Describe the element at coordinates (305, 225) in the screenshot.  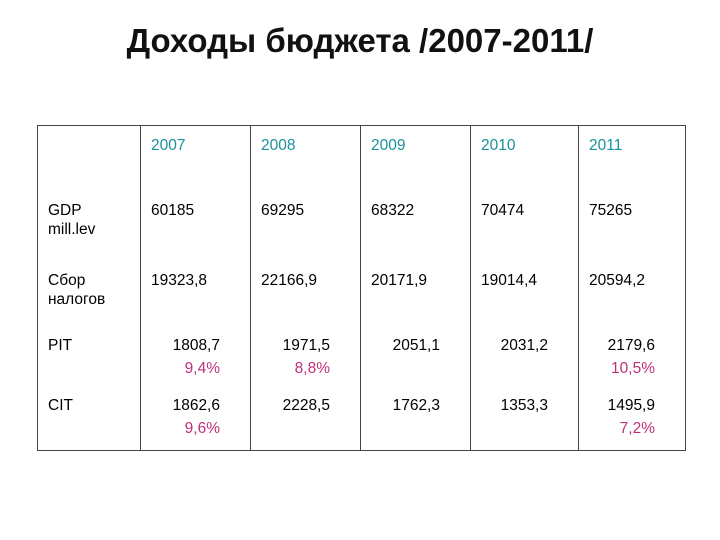
I see `value-cell: 69295` at that location.